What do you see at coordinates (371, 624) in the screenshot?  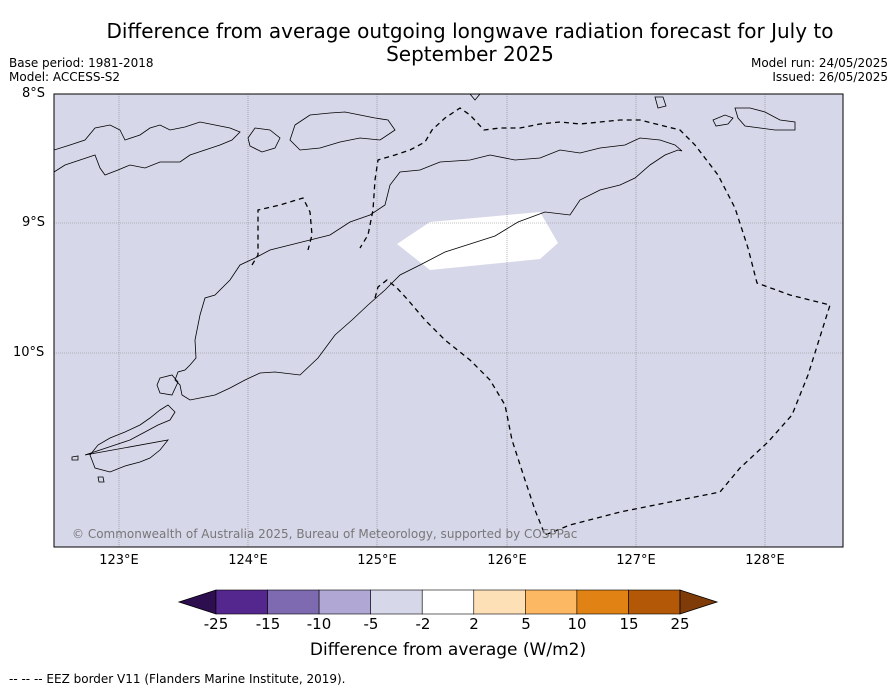 I see `colorbar-tick-label: -5` at bounding box center [371, 624].